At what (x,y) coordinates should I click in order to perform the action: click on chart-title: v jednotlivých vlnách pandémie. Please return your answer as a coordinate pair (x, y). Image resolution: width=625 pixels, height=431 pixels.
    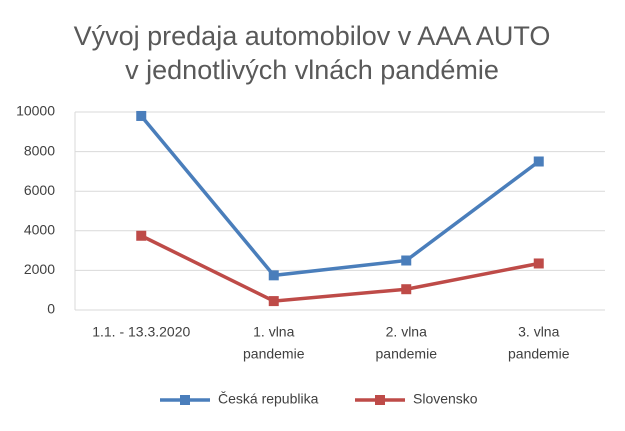
    Looking at the image, I should click on (312, 70).